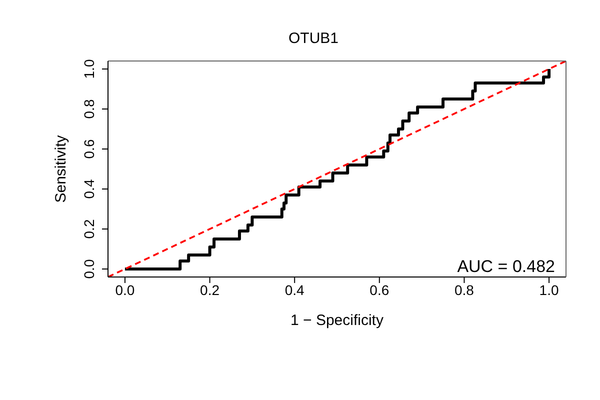 Image resolution: width=600 pixels, height=400 pixels. I want to click on chart-title: OTUB1, so click(313, 38).